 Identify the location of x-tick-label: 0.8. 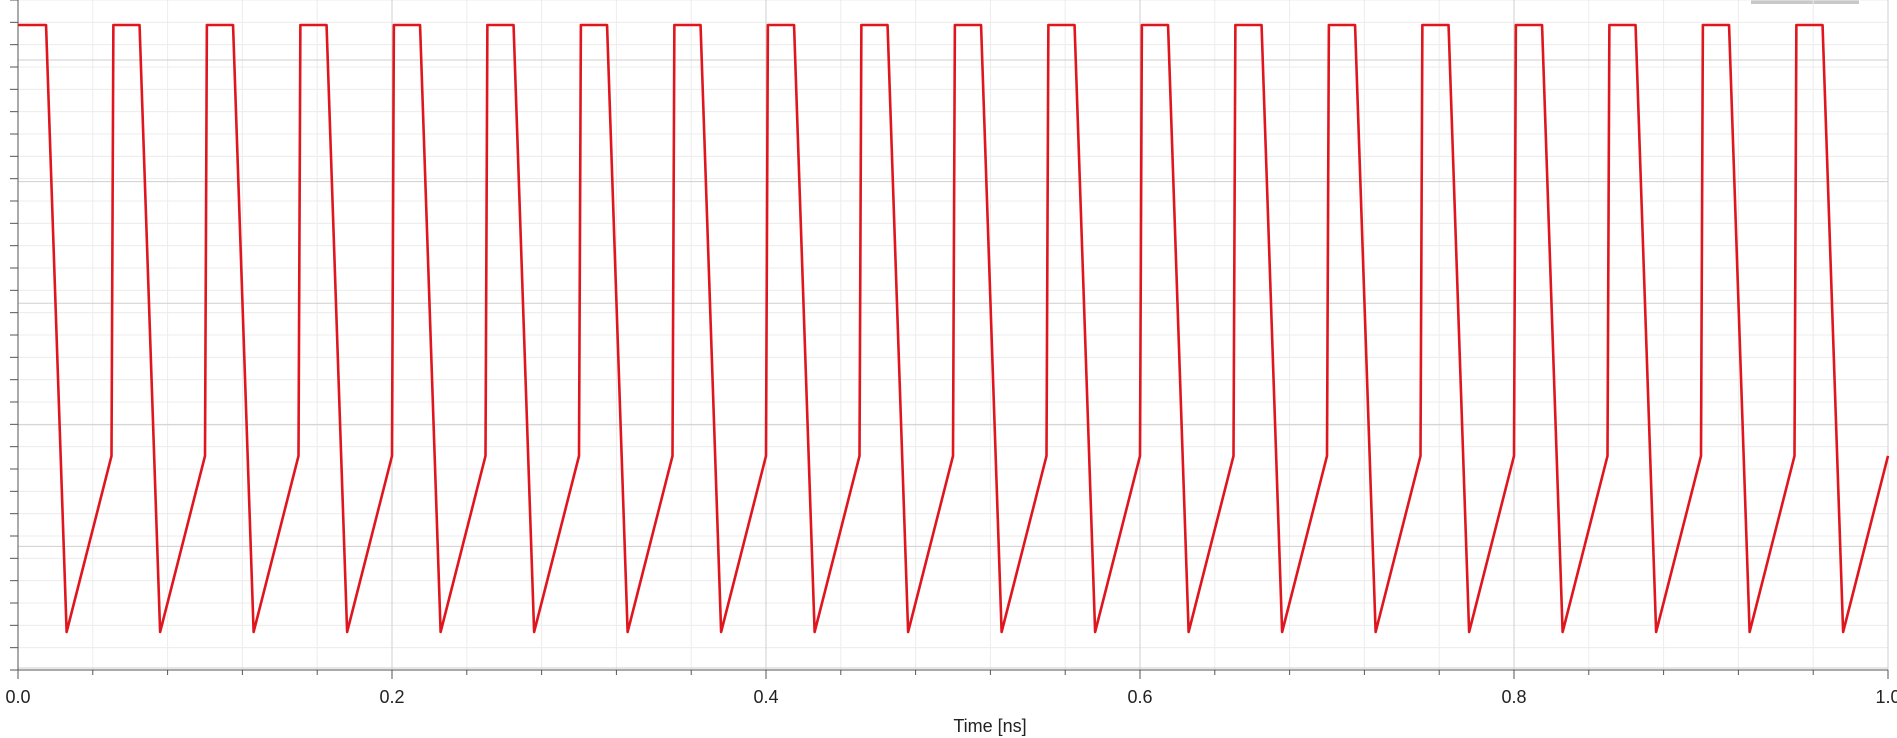
(1513, 697).